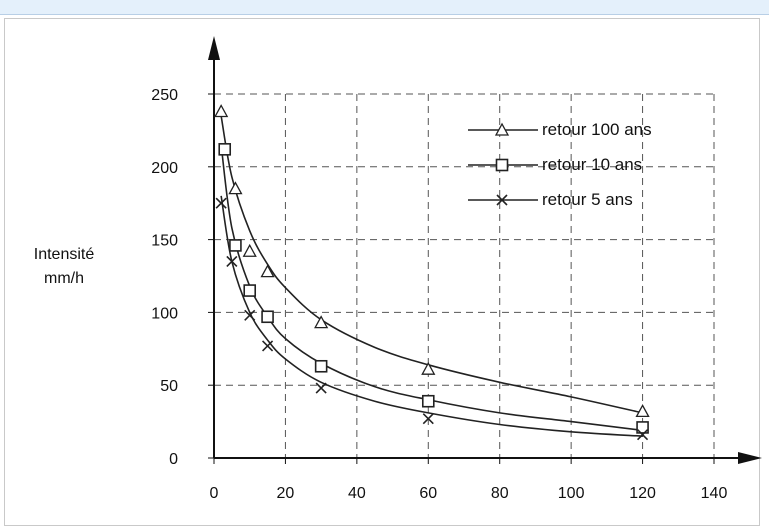 This screenshot has height=531, width=769. Describe the element at coordinates (750, 458) in the screenshot. I see `x-axis-arrow` at that location.